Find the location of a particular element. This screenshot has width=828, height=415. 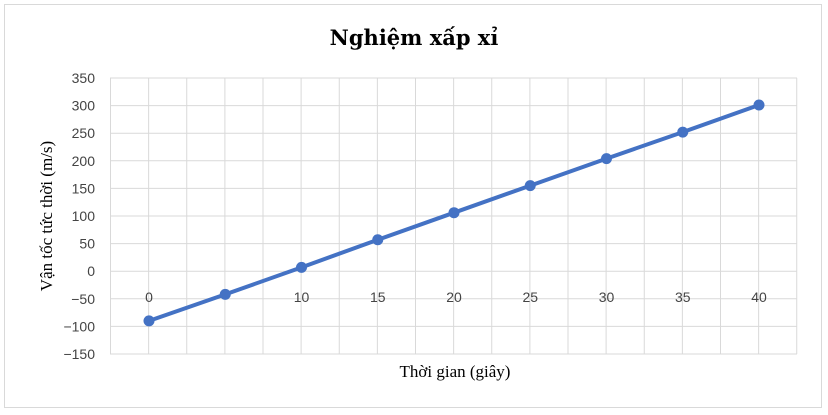

y-tick-label: 50 is located at coordinates (87, 244).